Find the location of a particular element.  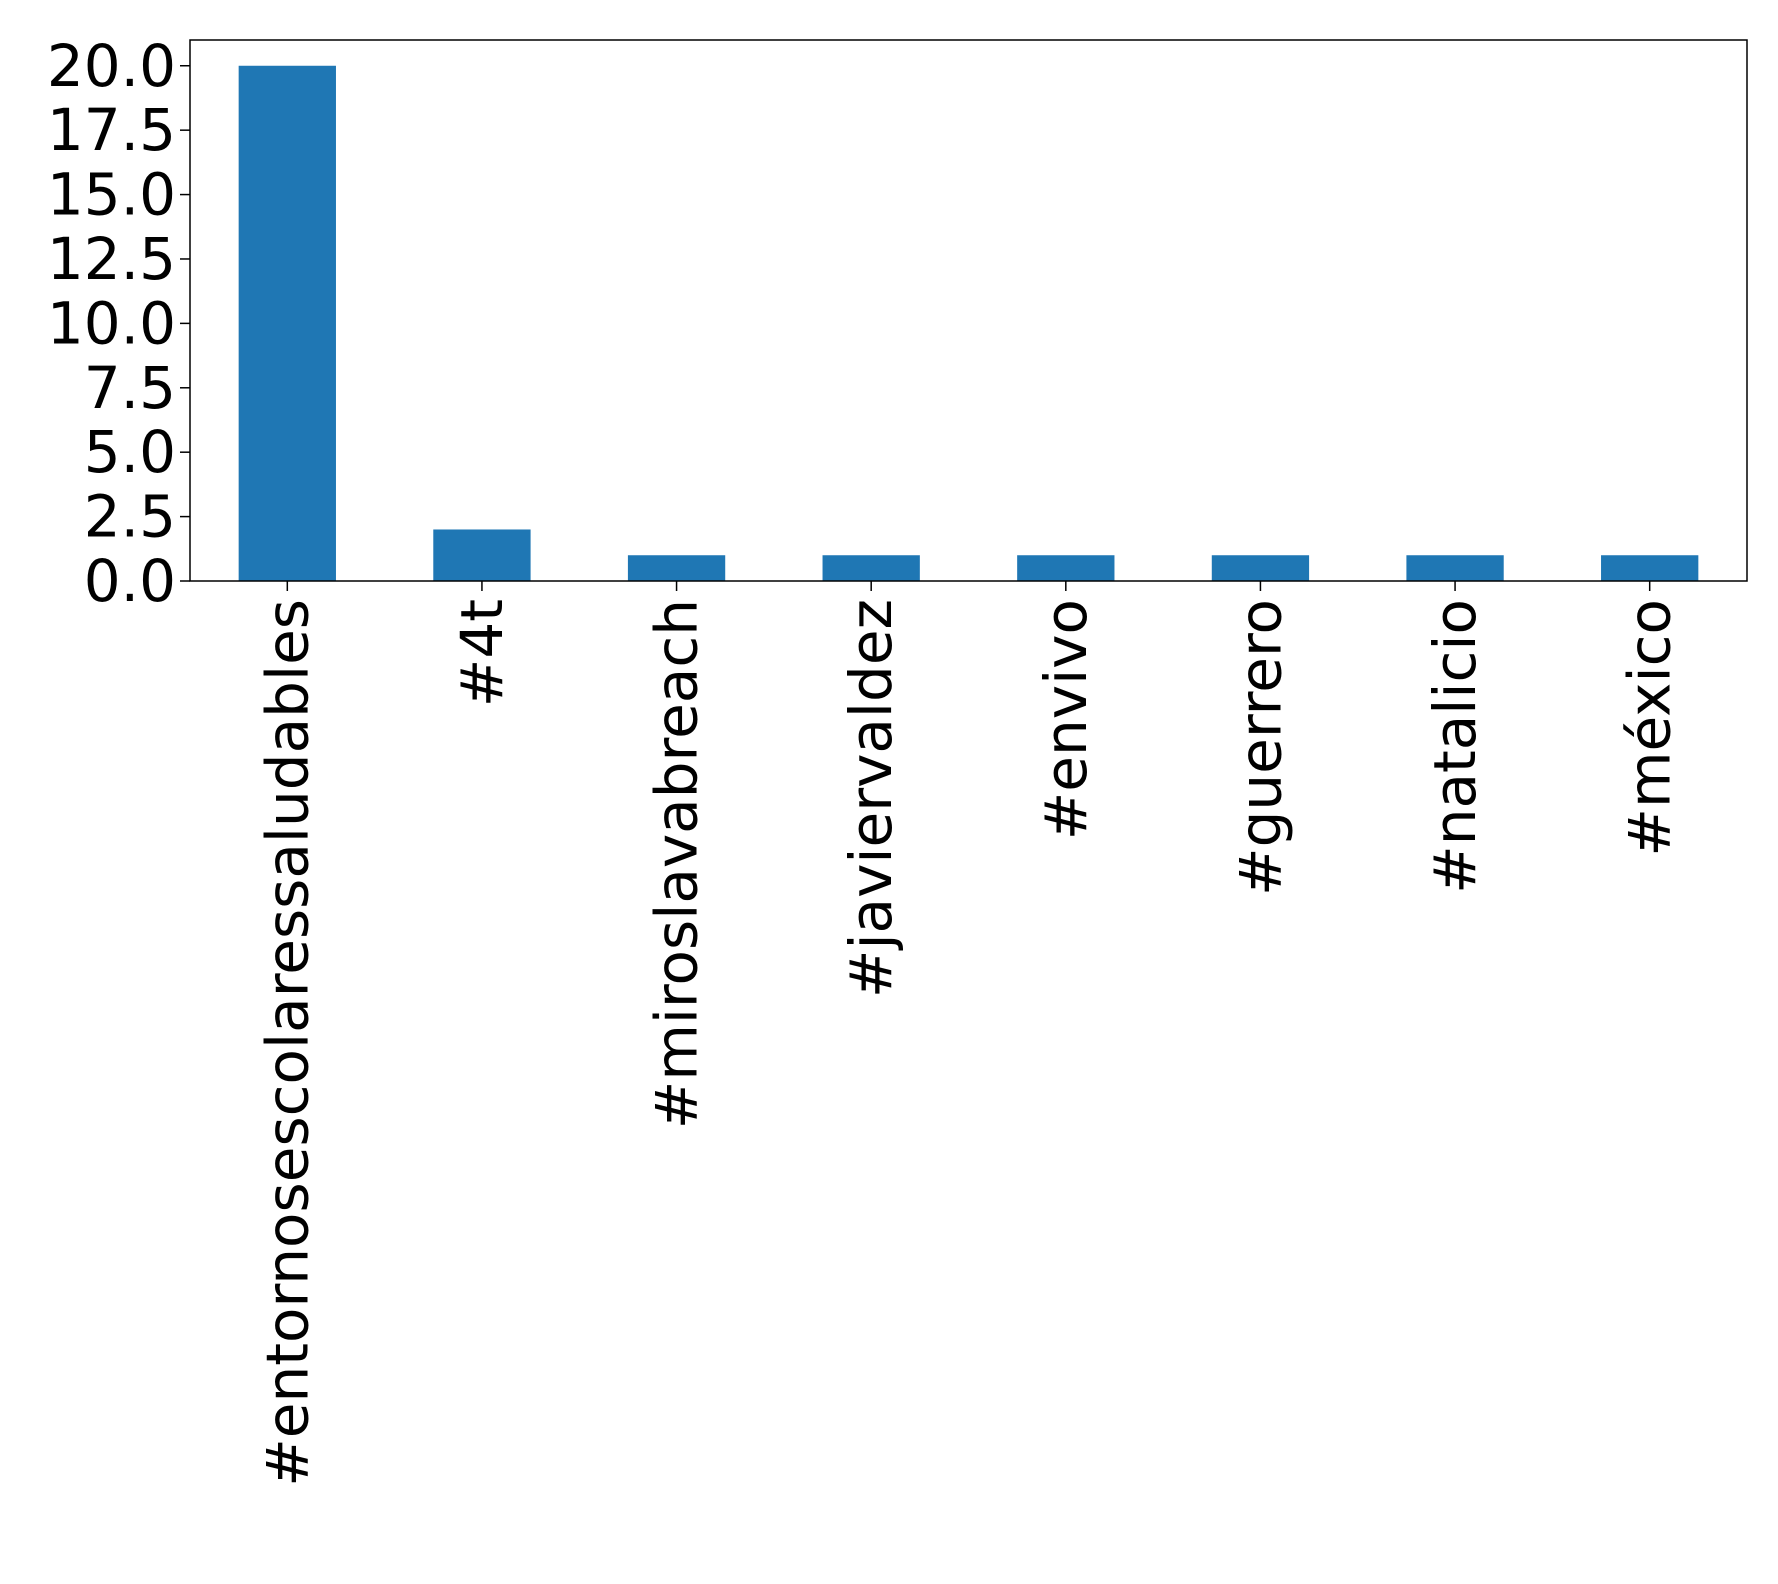

y-tick-label: 0.0 is located at coordinates (130, 581).